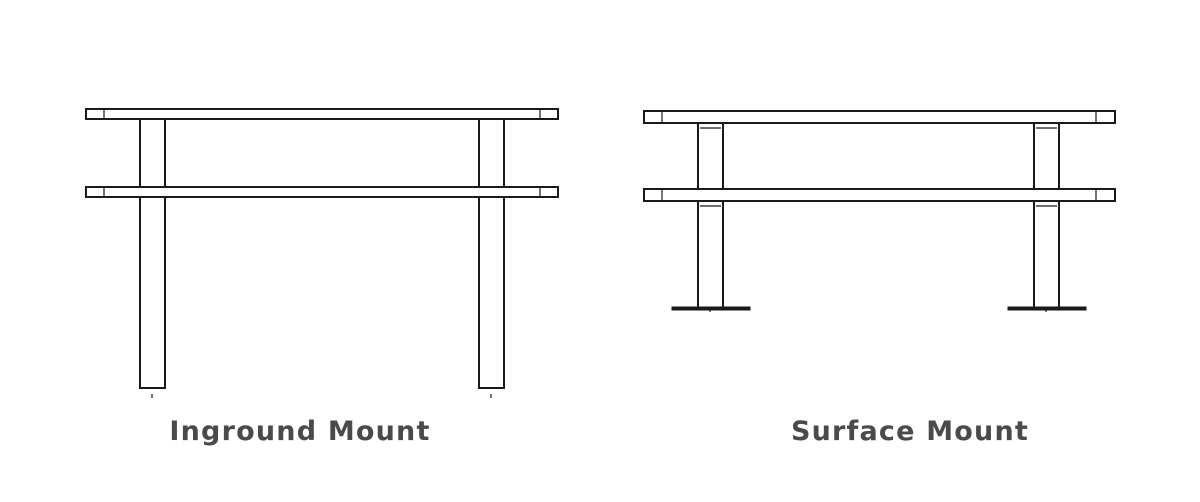 This screenshot has height=502, width=1200. What do you see at coordinates (322, 114) in the screenshot?
I see `inground-top-rail` at bounding box center [322, 114].